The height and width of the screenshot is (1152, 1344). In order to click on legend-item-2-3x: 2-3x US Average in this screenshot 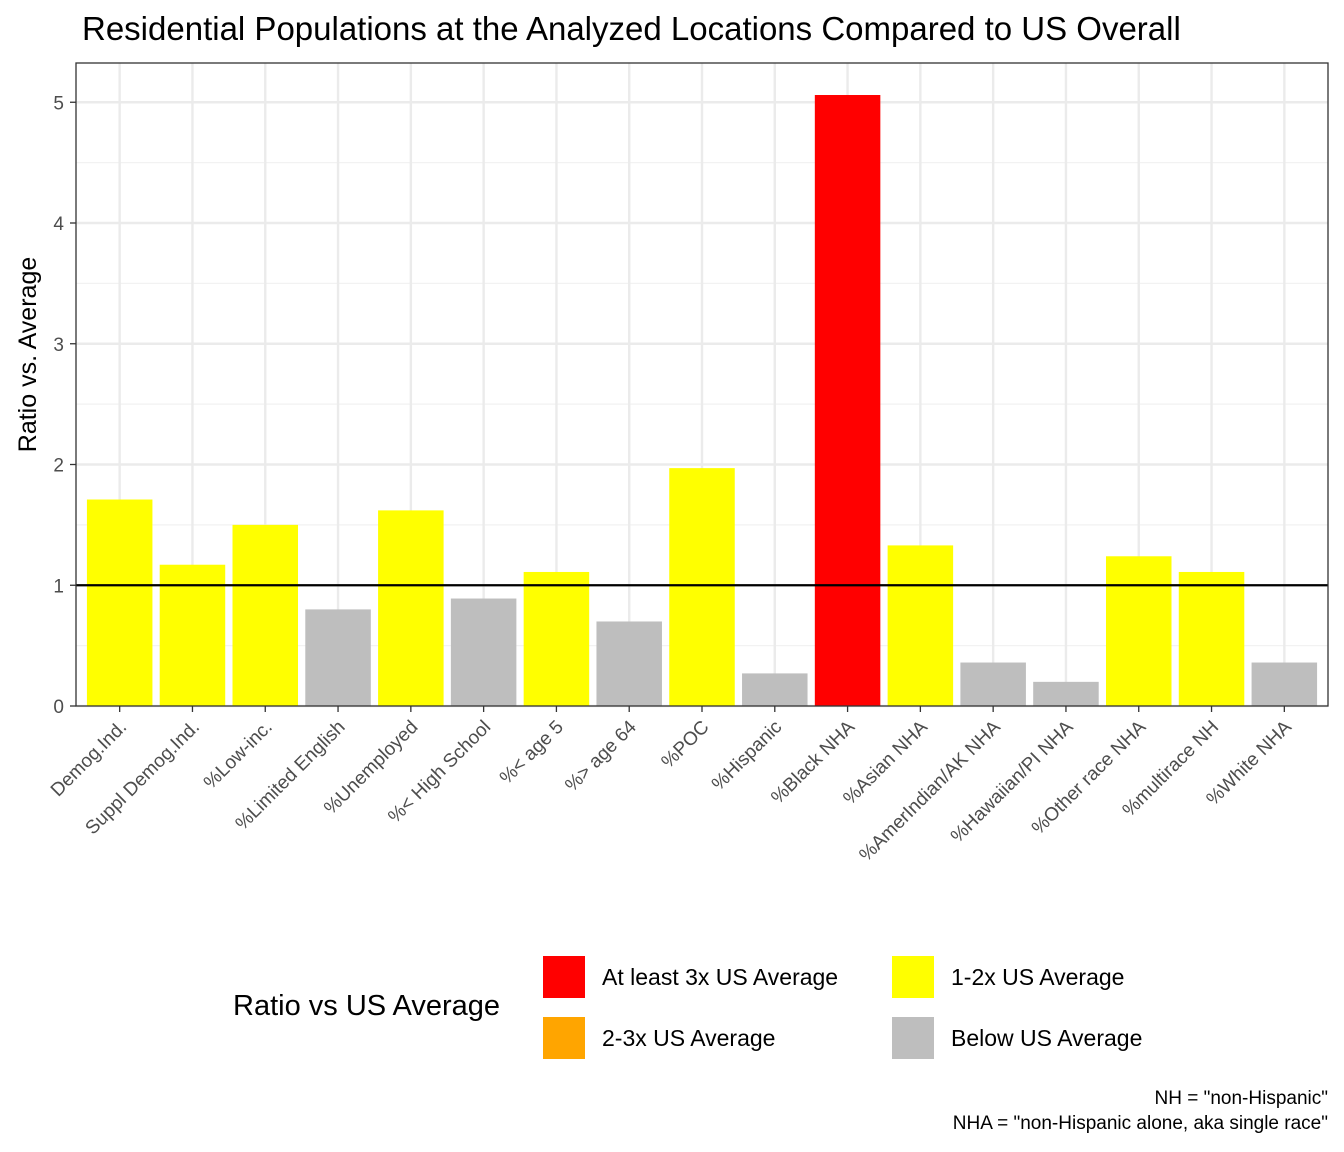, I will do `click(659, 1038)`.